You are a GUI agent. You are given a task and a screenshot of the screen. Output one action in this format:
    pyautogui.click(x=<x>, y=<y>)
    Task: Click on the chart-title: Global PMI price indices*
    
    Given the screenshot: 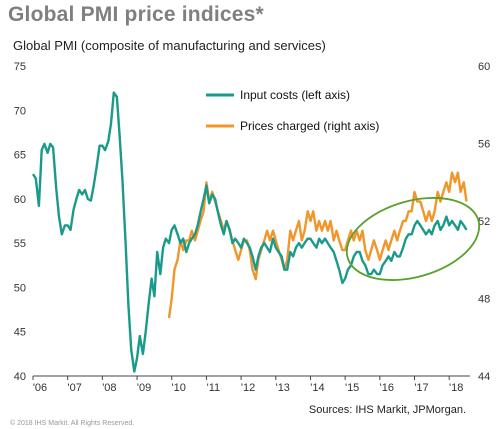 What is the action you would take?
    pyautogui.click(x=136, y=14)
    